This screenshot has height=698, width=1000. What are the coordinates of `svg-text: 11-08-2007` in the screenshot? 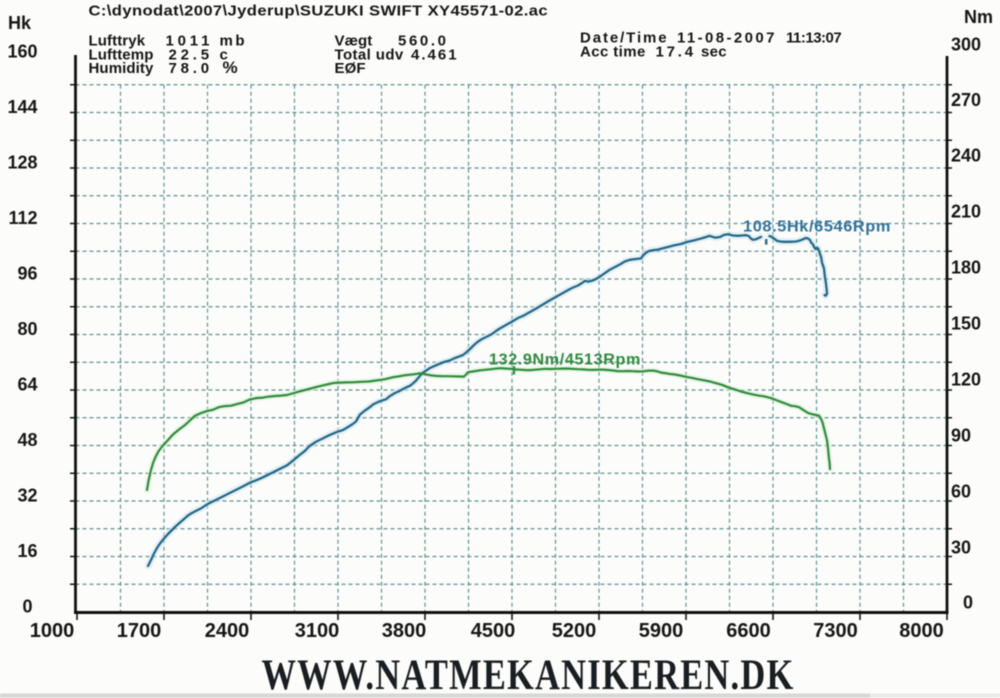 It's located at (727, 38).